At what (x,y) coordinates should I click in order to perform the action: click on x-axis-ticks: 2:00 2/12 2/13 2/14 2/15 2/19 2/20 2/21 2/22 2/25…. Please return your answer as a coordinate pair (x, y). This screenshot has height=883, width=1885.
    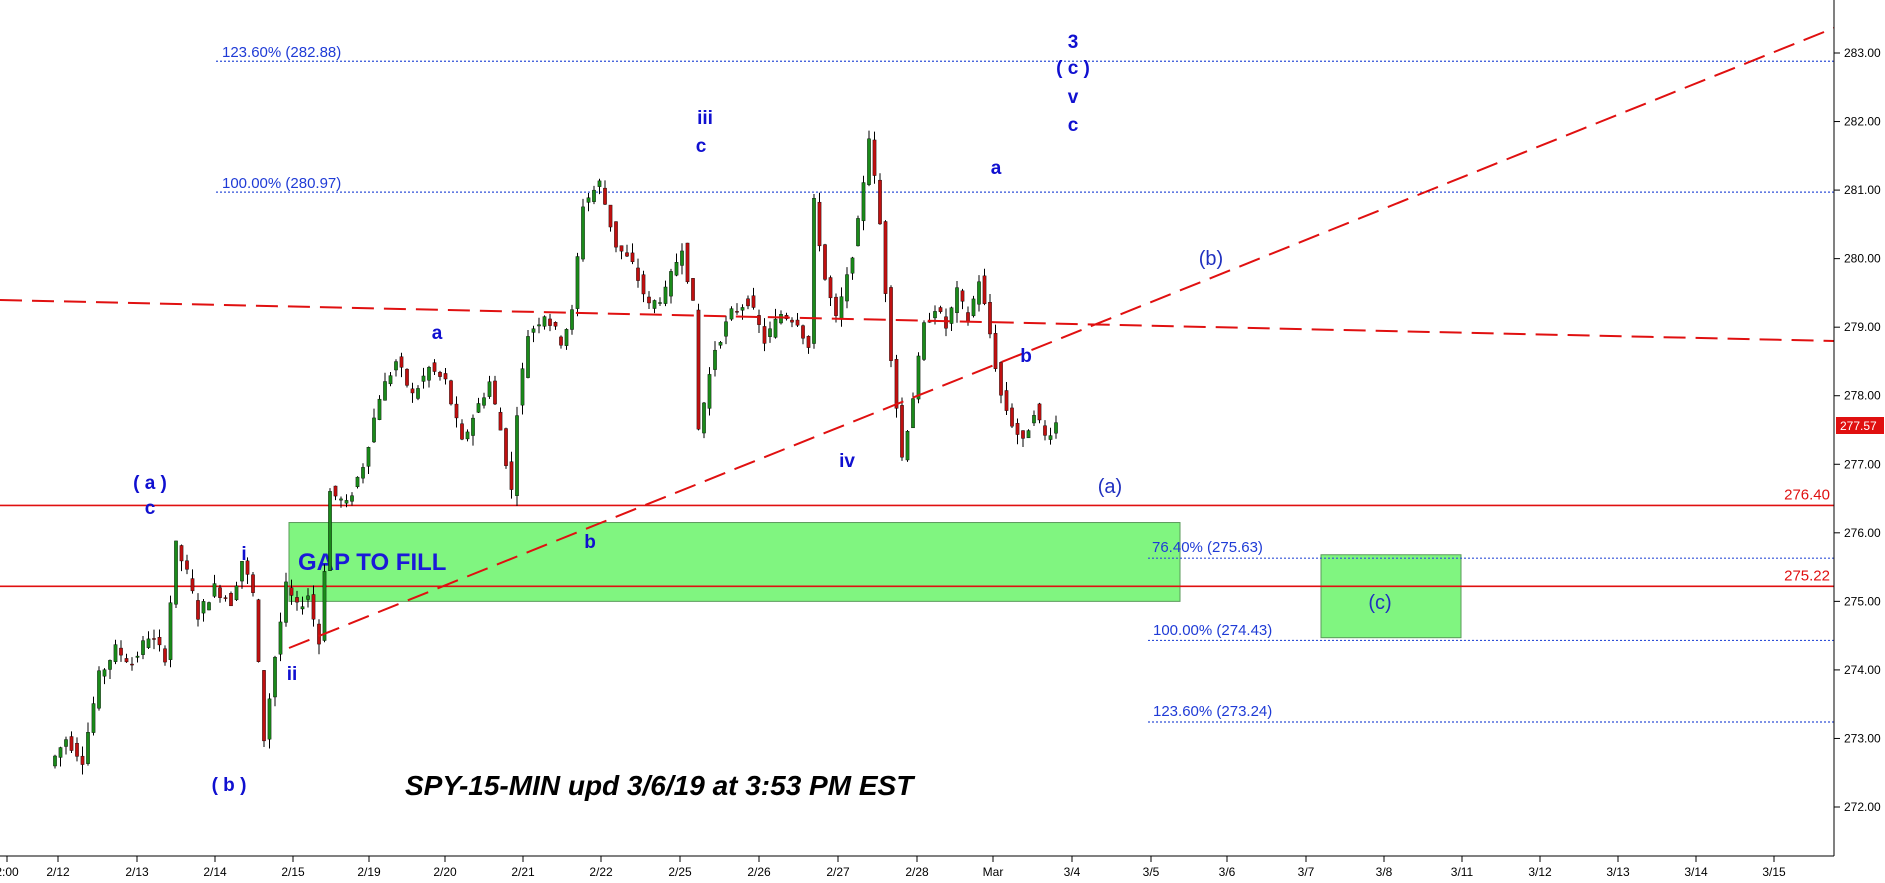
    Looking at the image, I should click on (893, 867).